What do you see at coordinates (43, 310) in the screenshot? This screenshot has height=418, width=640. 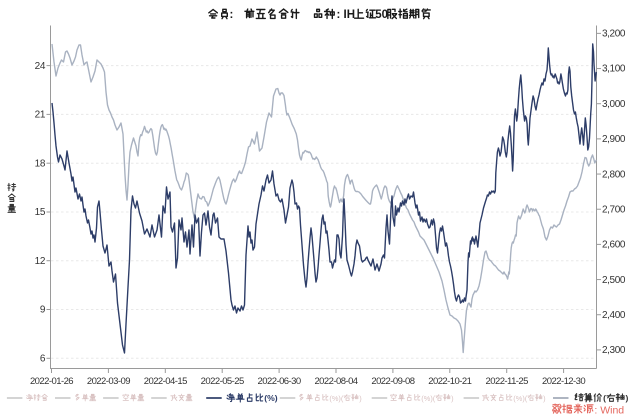 I see `svg-text: 9` at bounding box center [43, 310].